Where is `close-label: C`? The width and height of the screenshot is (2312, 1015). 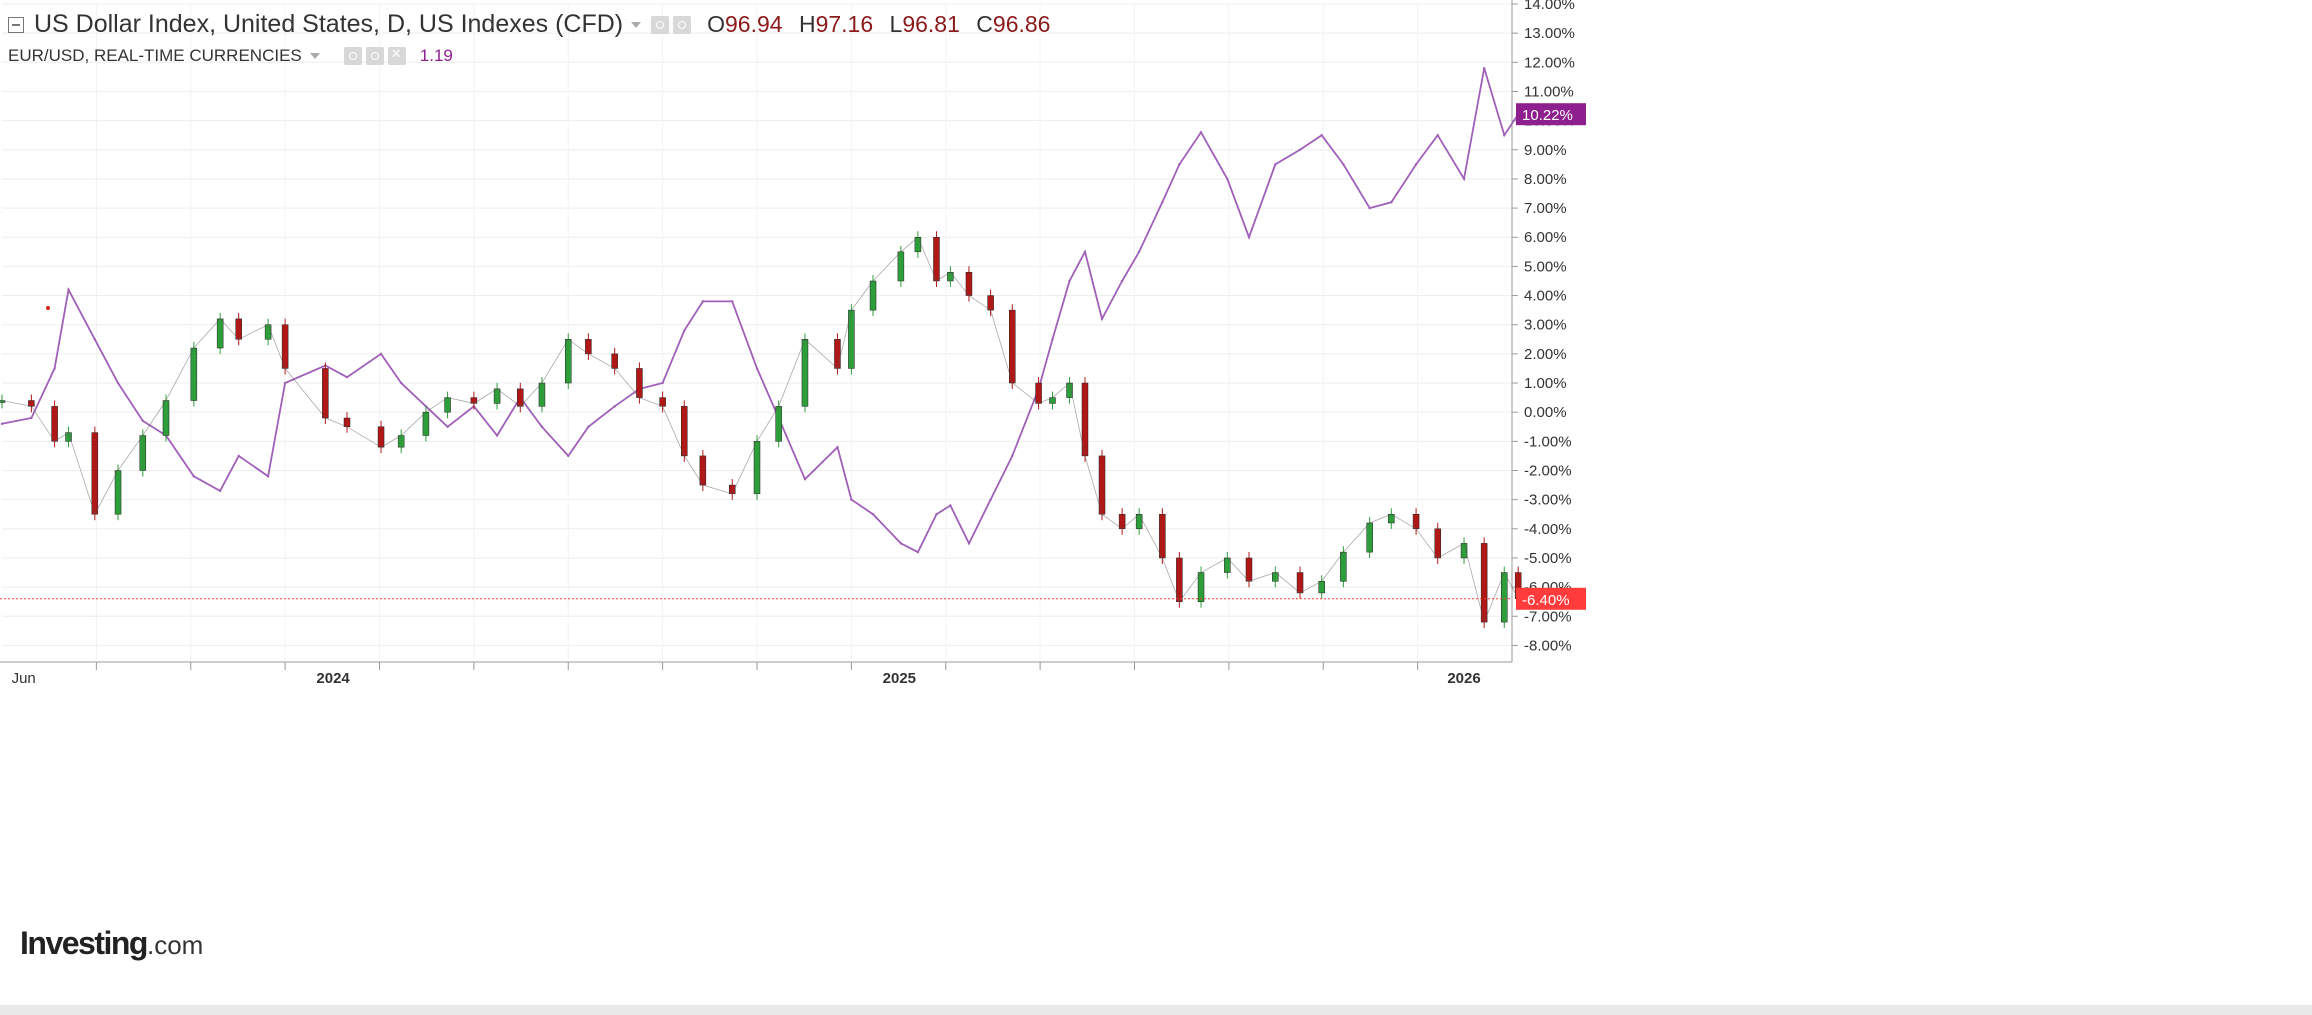
close-label: C is located at coordinates (984, 24).